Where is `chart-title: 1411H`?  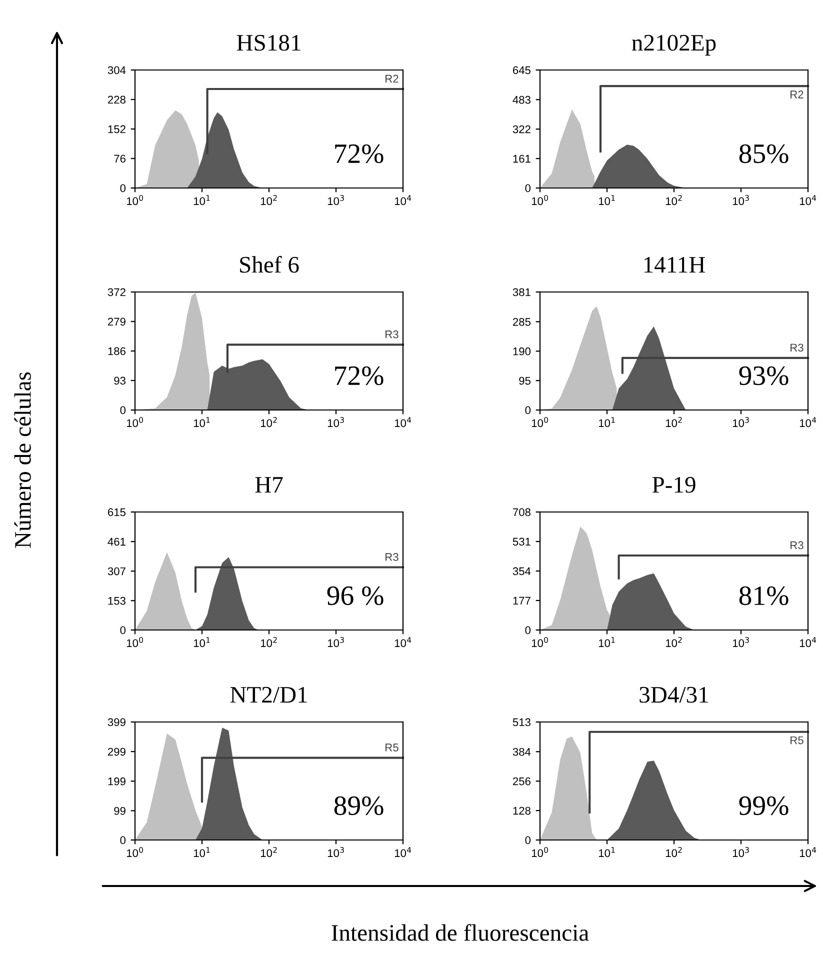
chart-title: 1411H is located at coordinates (674, 264).